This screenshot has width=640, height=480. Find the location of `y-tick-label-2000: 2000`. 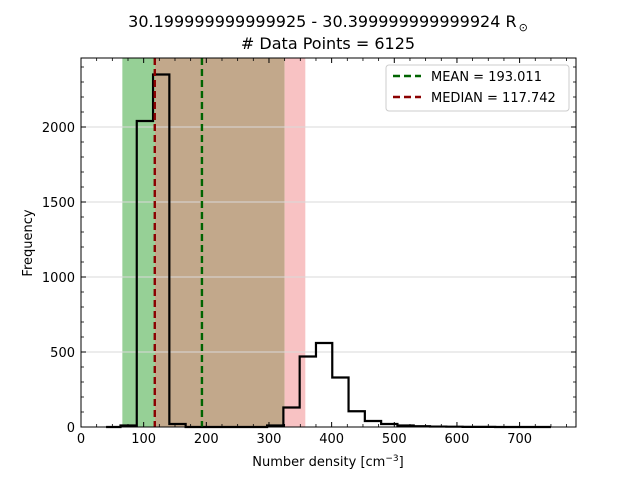

y-tick-label-2000: 2000 is located at coordinates (58, 128).